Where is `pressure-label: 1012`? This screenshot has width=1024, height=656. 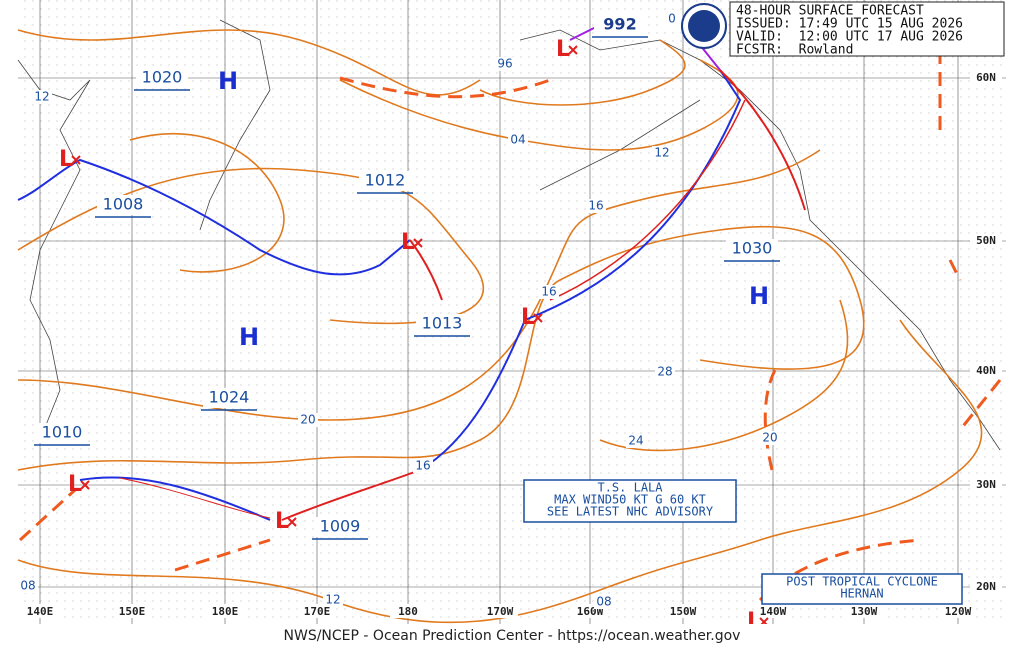 pressure-label: 1012 is located at coordinates (385, 180).